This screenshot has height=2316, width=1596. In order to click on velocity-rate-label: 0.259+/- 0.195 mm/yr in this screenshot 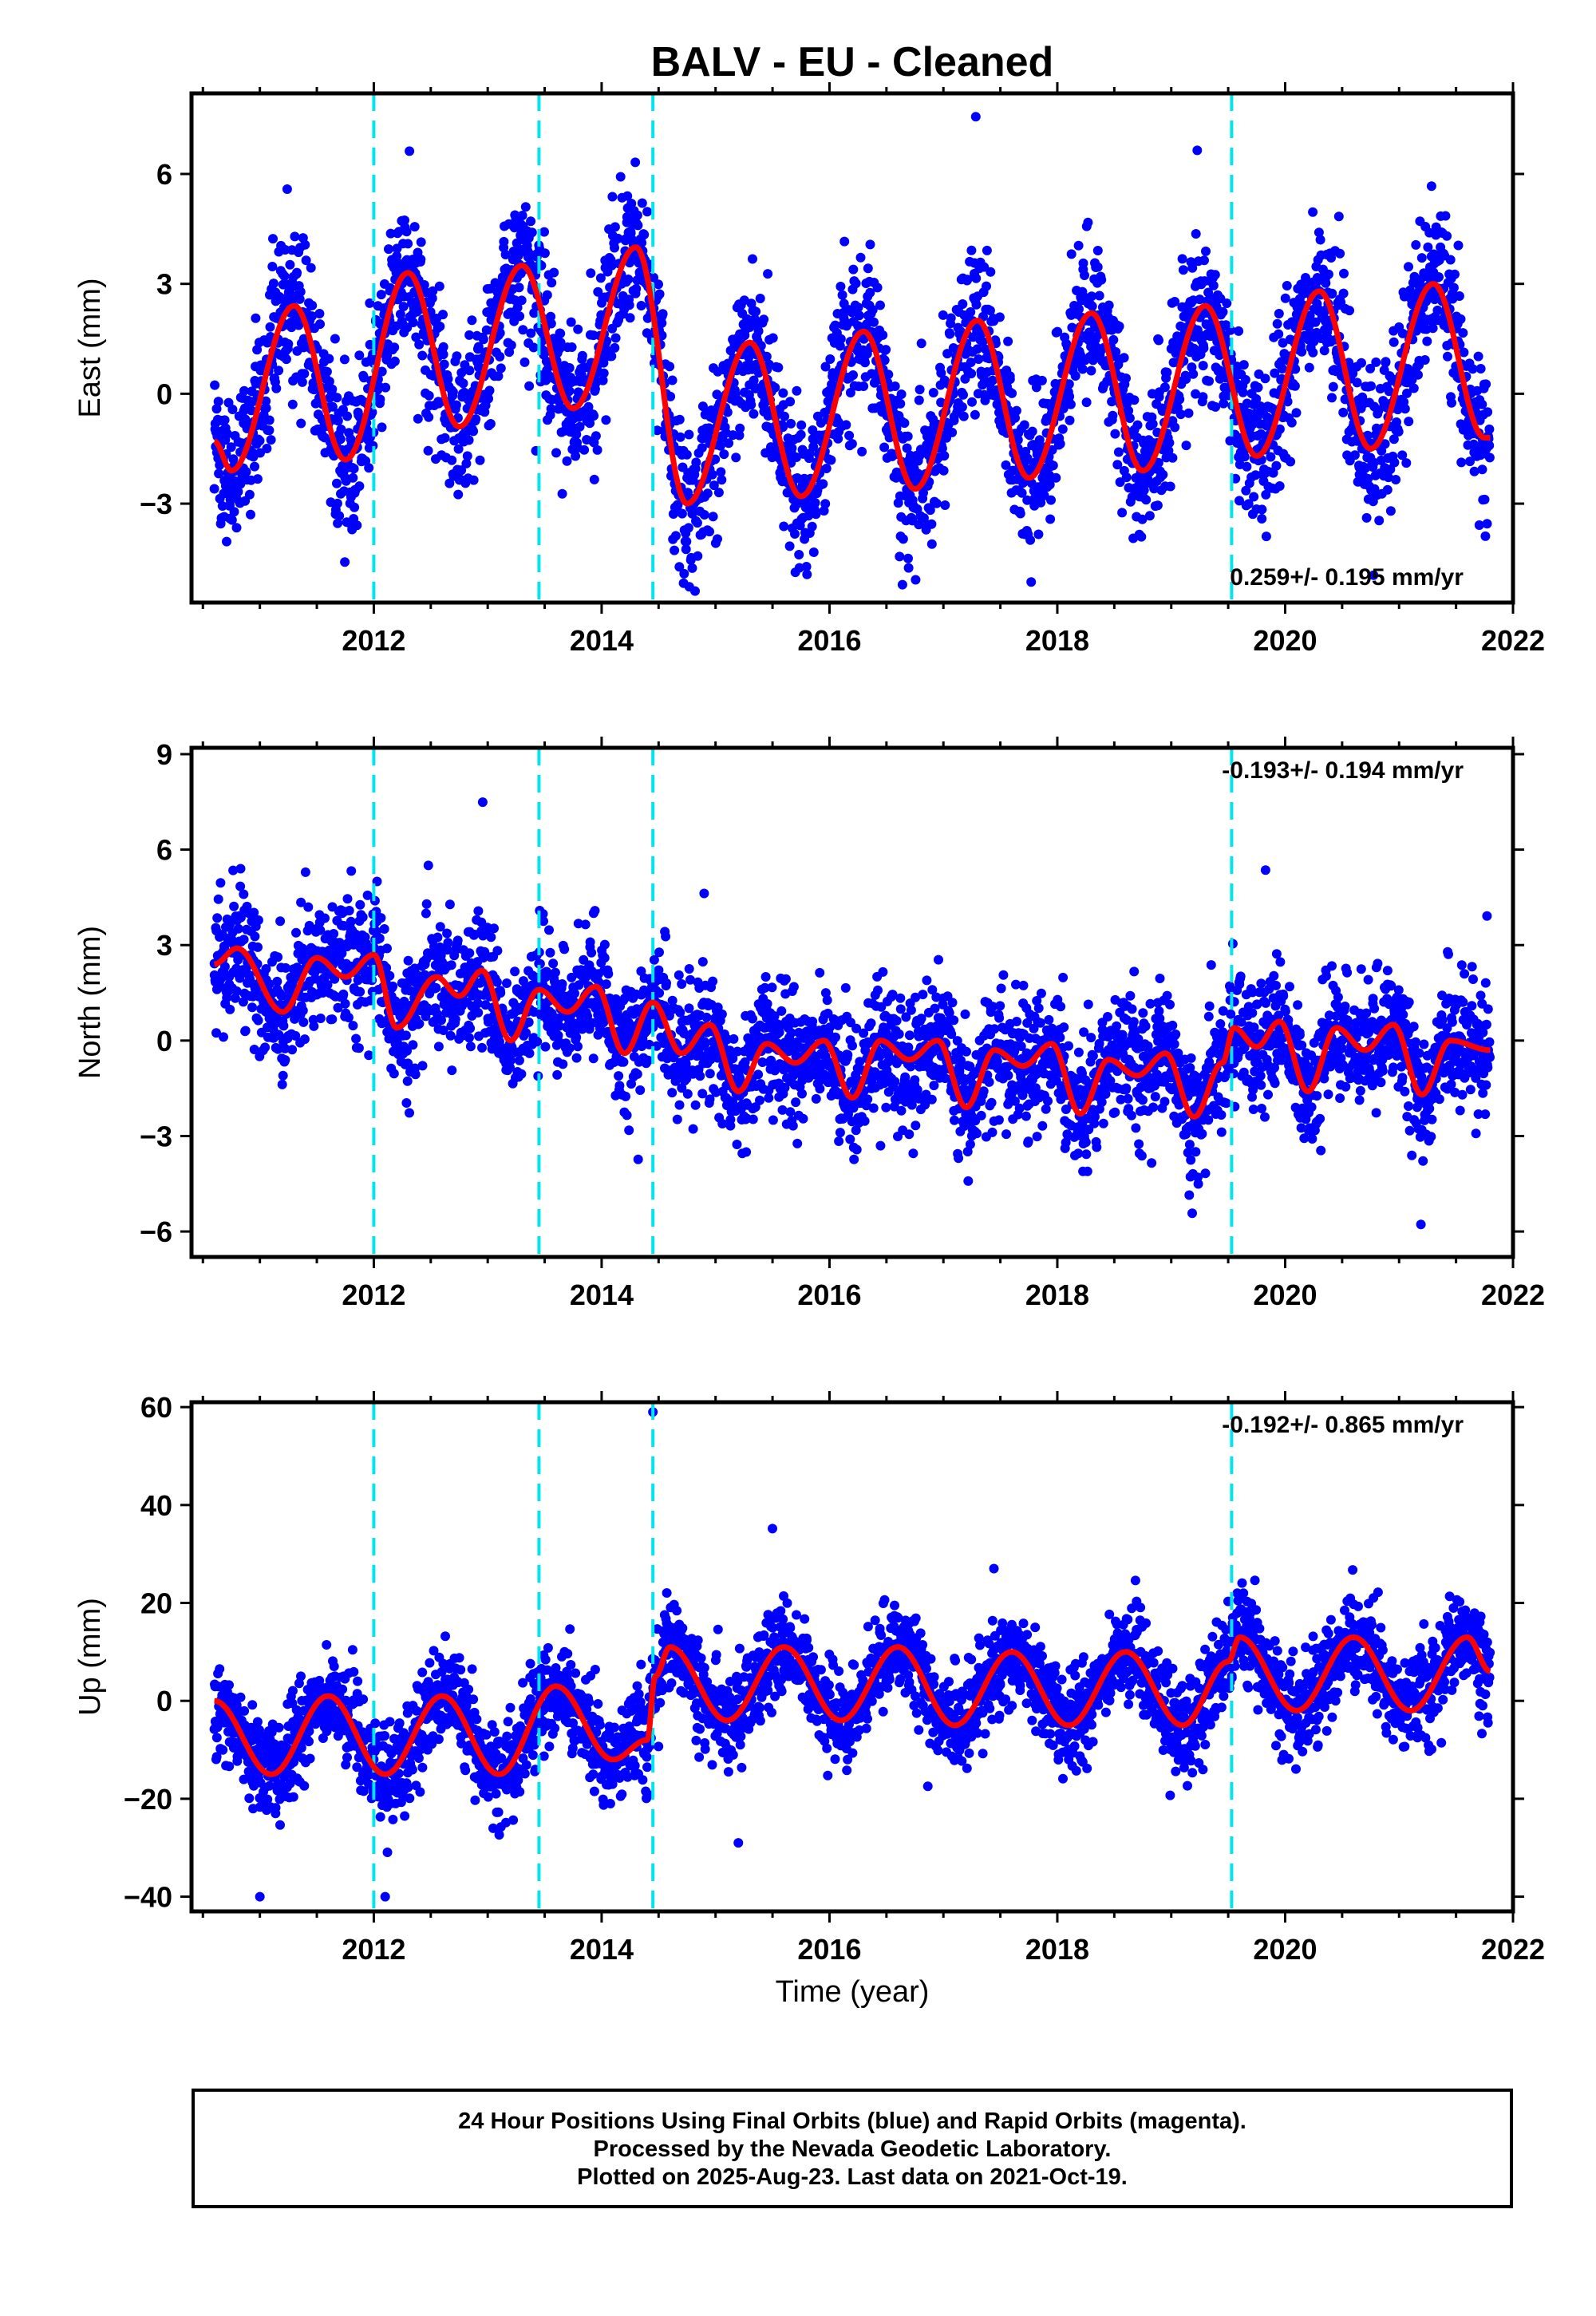, I will do `click(1347, 577)`.